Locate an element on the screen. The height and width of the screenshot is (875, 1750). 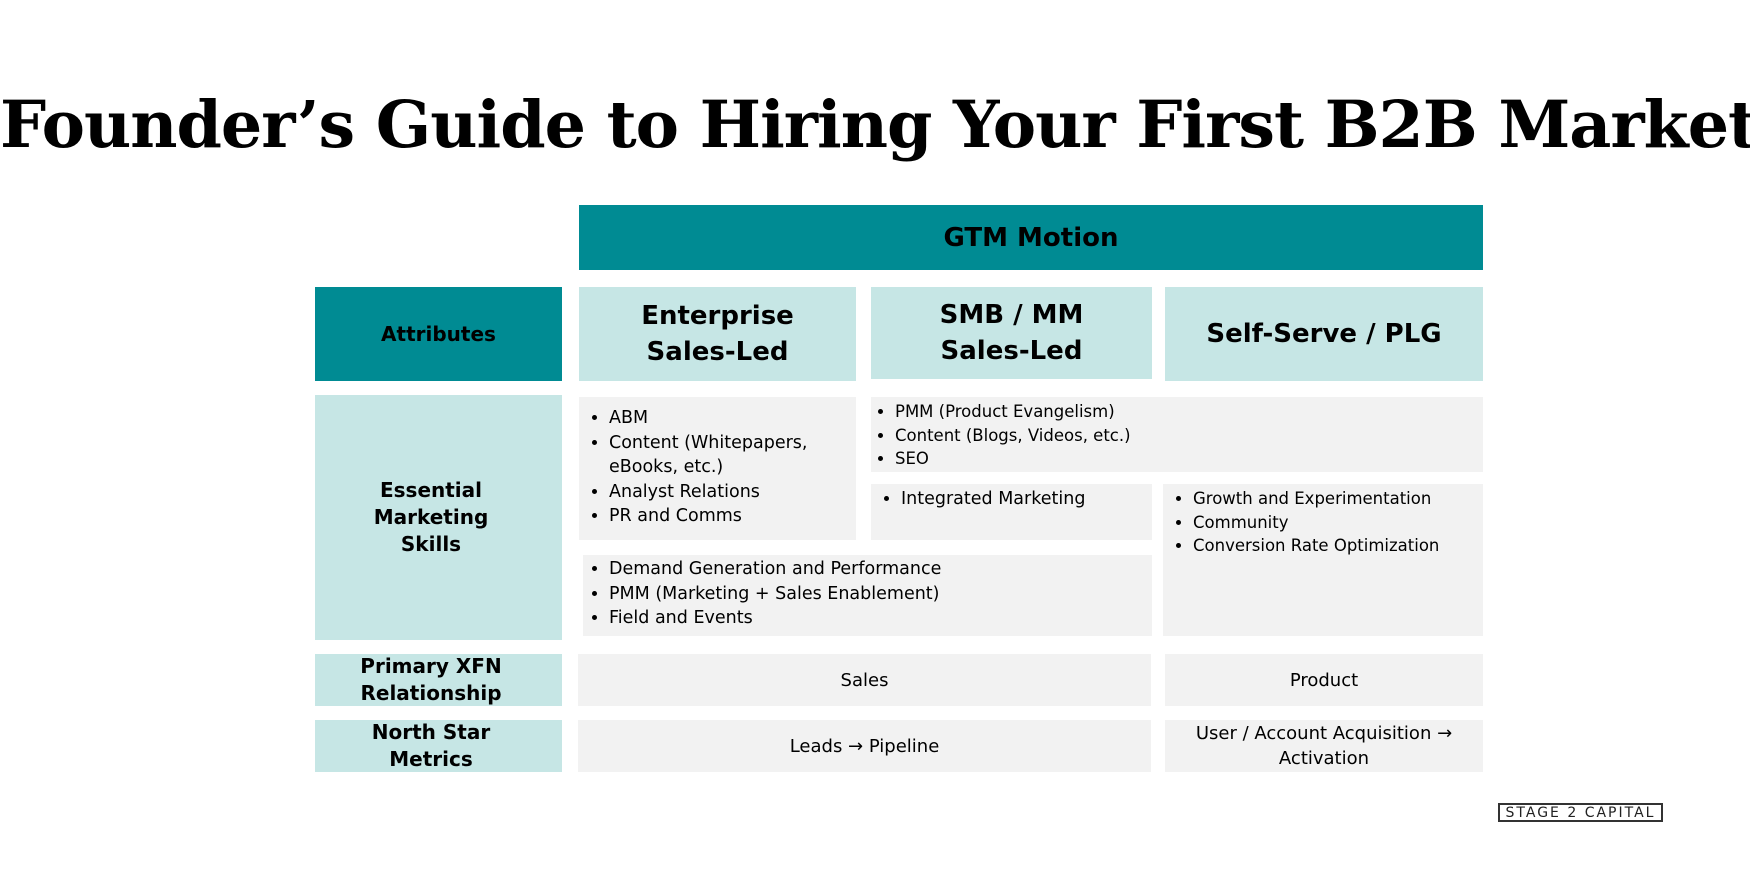
skills-smb-list: Integrated Marketing is located at coordinates (1011, 512).